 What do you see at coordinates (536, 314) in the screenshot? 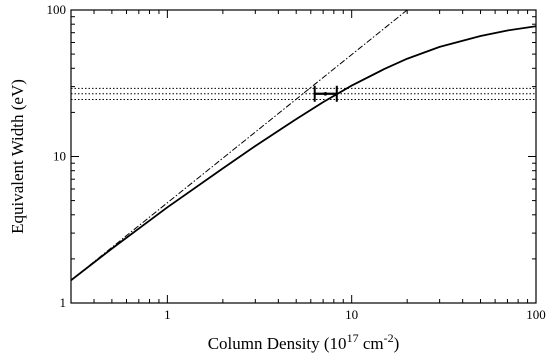
I see `x-tick-label: 100` at bounding box center [536, 314].